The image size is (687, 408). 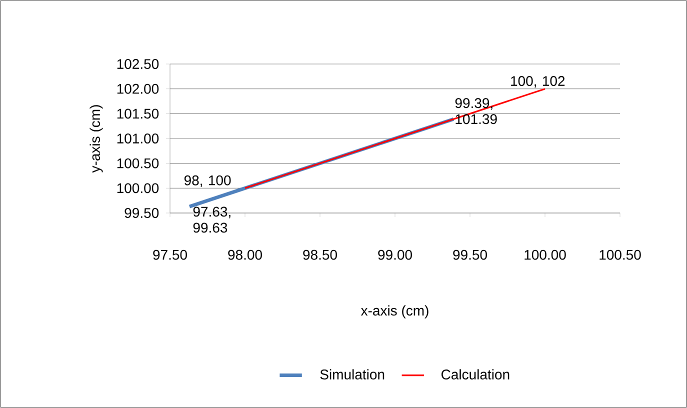 I want to click on x-tick-label: 97.50, so click(x=170, y=255).